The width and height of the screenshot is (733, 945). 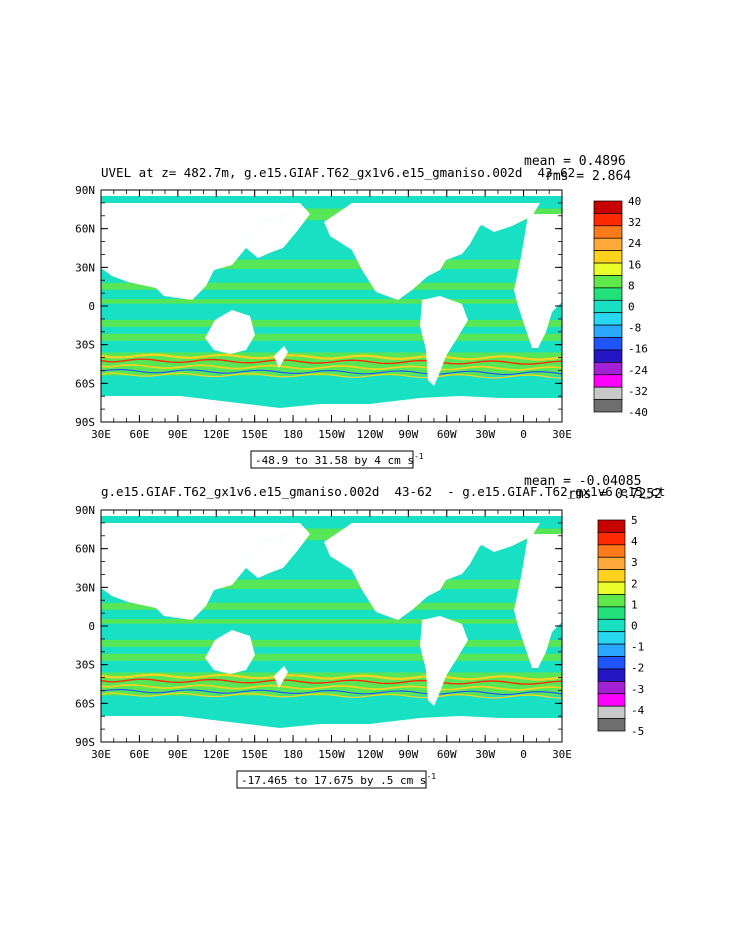 What do you see at coordinates (637, 689) in the screenshot?
I see `colorbar-label: -3` at bounding box center [637, 689].